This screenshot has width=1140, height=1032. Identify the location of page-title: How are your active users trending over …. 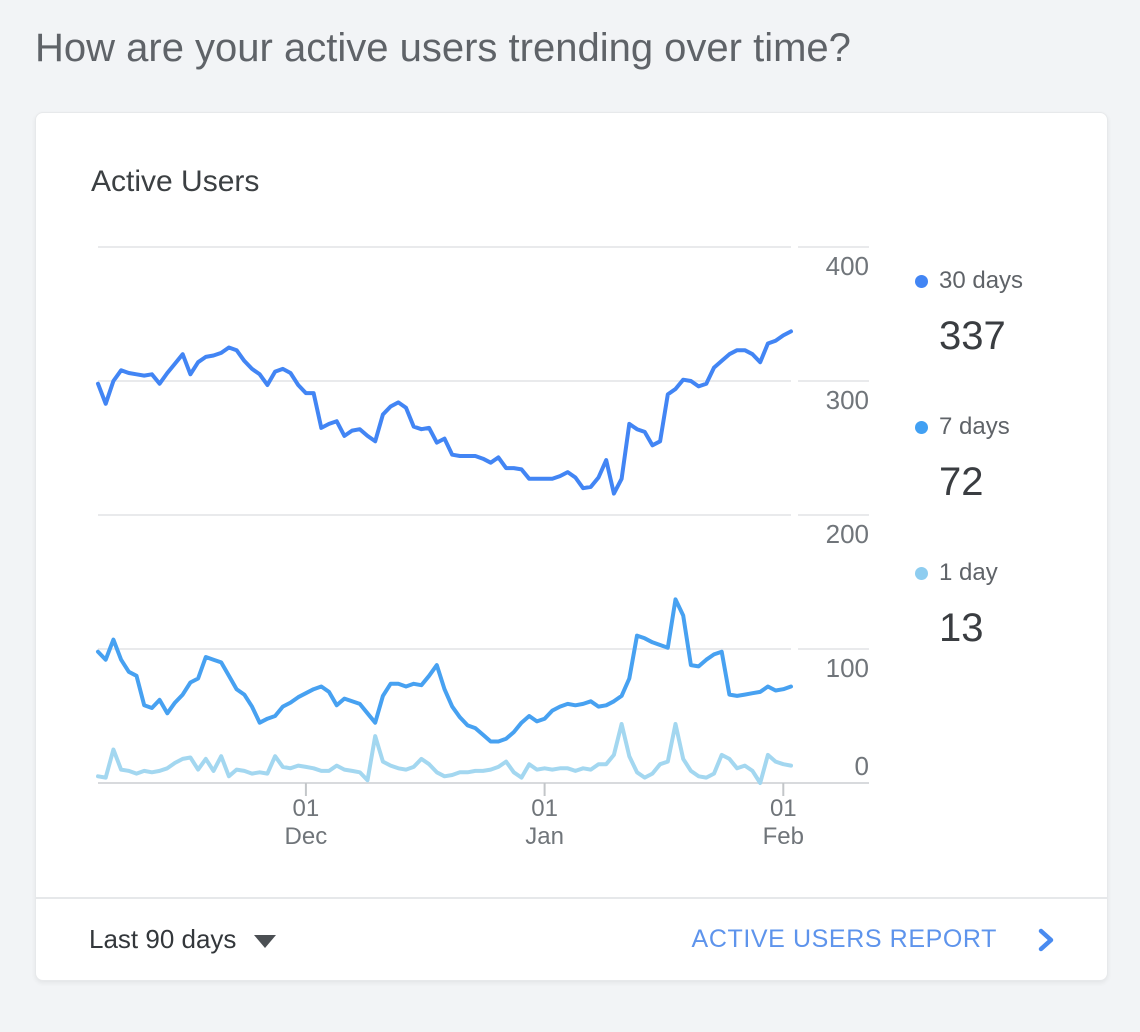
(443, 48).